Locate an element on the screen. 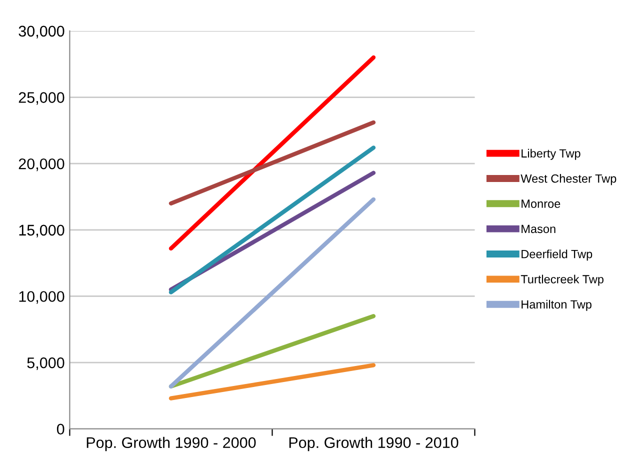 The height and width of the screenshot is (476, 628). x-tick-label: Pop. Growth 1990 - 2000 is located at coordinates (171, 444).